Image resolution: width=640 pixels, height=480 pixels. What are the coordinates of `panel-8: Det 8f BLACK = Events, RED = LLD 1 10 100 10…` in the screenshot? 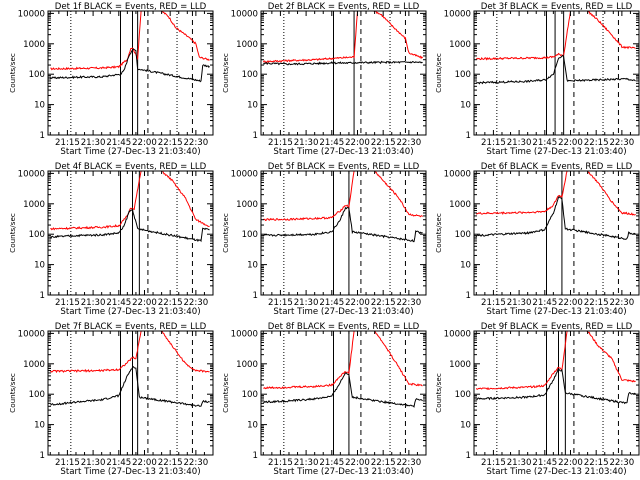 It's located at (324, 399).